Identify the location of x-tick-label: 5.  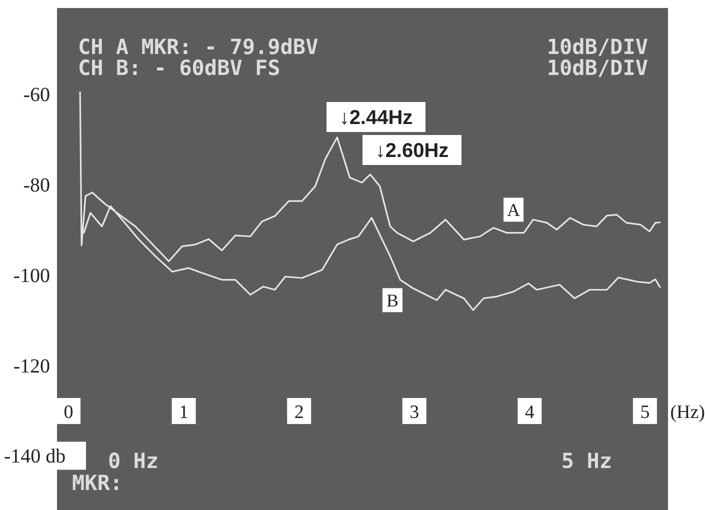
(645, 412).